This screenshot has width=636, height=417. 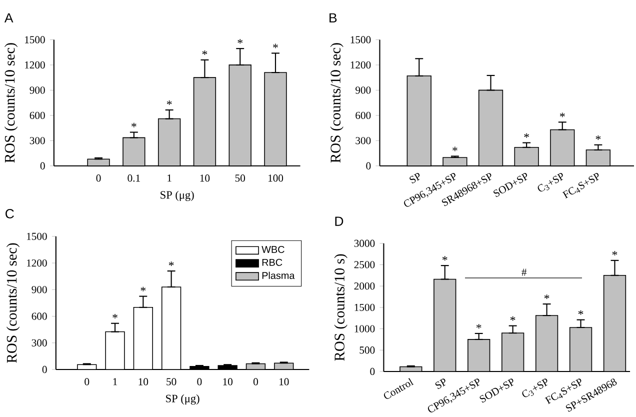 I want to click on chart-title: C, so click(x=10, y=213).